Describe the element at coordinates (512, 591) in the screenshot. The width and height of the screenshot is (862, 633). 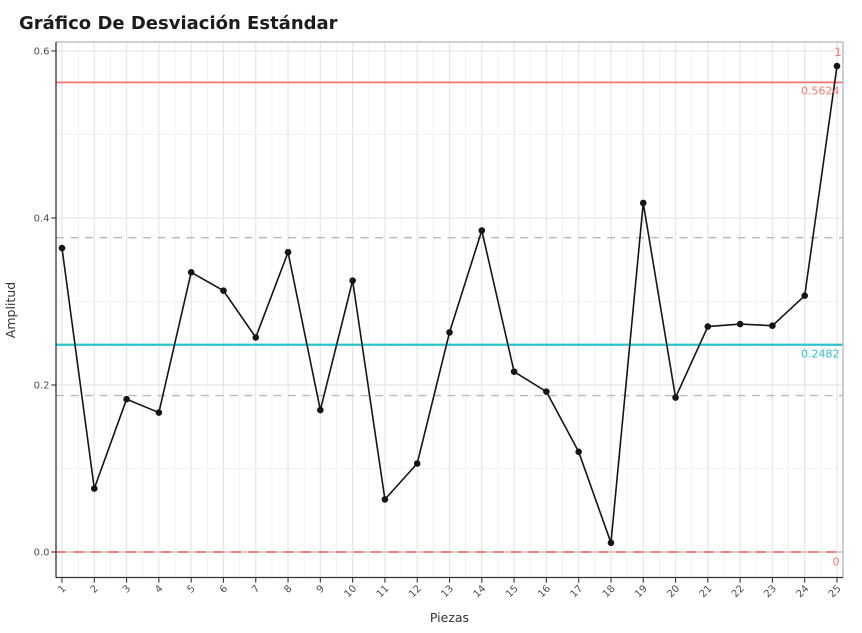
I see `x-tick-label: 15` at that location.